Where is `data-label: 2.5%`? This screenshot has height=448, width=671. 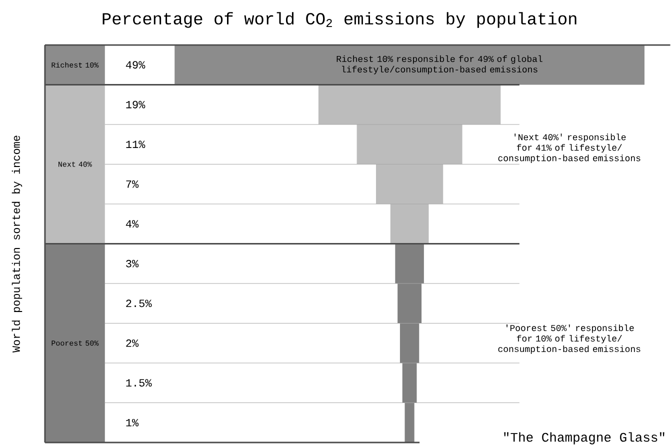
data-label: 2.5% is located at coordinates (139, 304).